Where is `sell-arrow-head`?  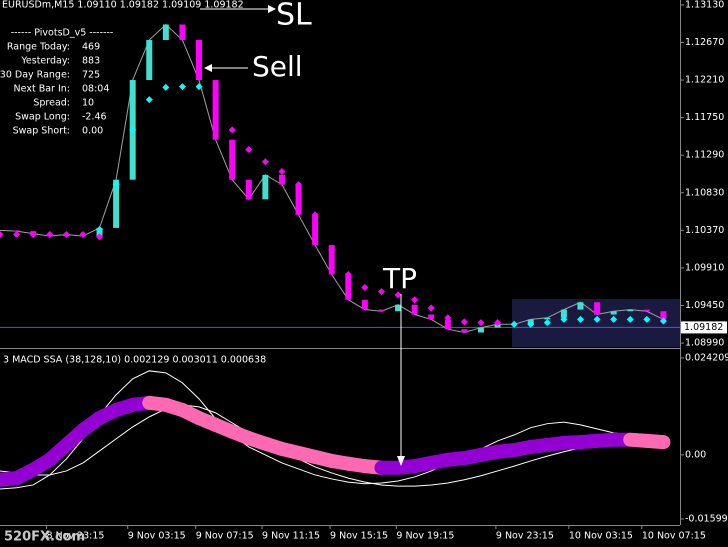 sell-arrow-head is located at coordinates (208, 68).